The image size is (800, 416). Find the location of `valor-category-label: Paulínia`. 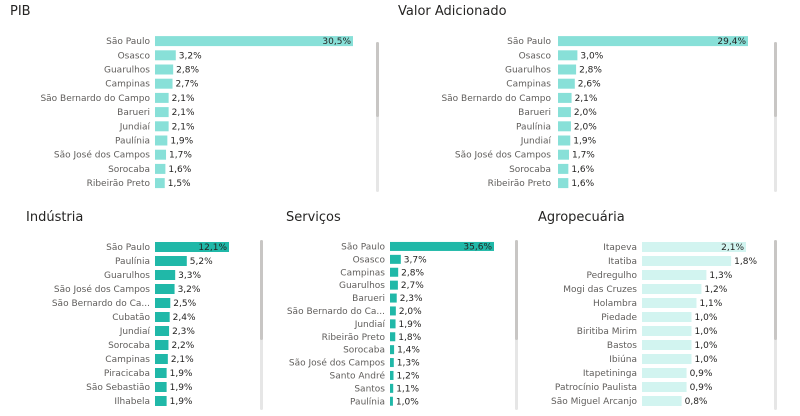

valor-category-label: Paulínia is located at coordinates (533, 127).